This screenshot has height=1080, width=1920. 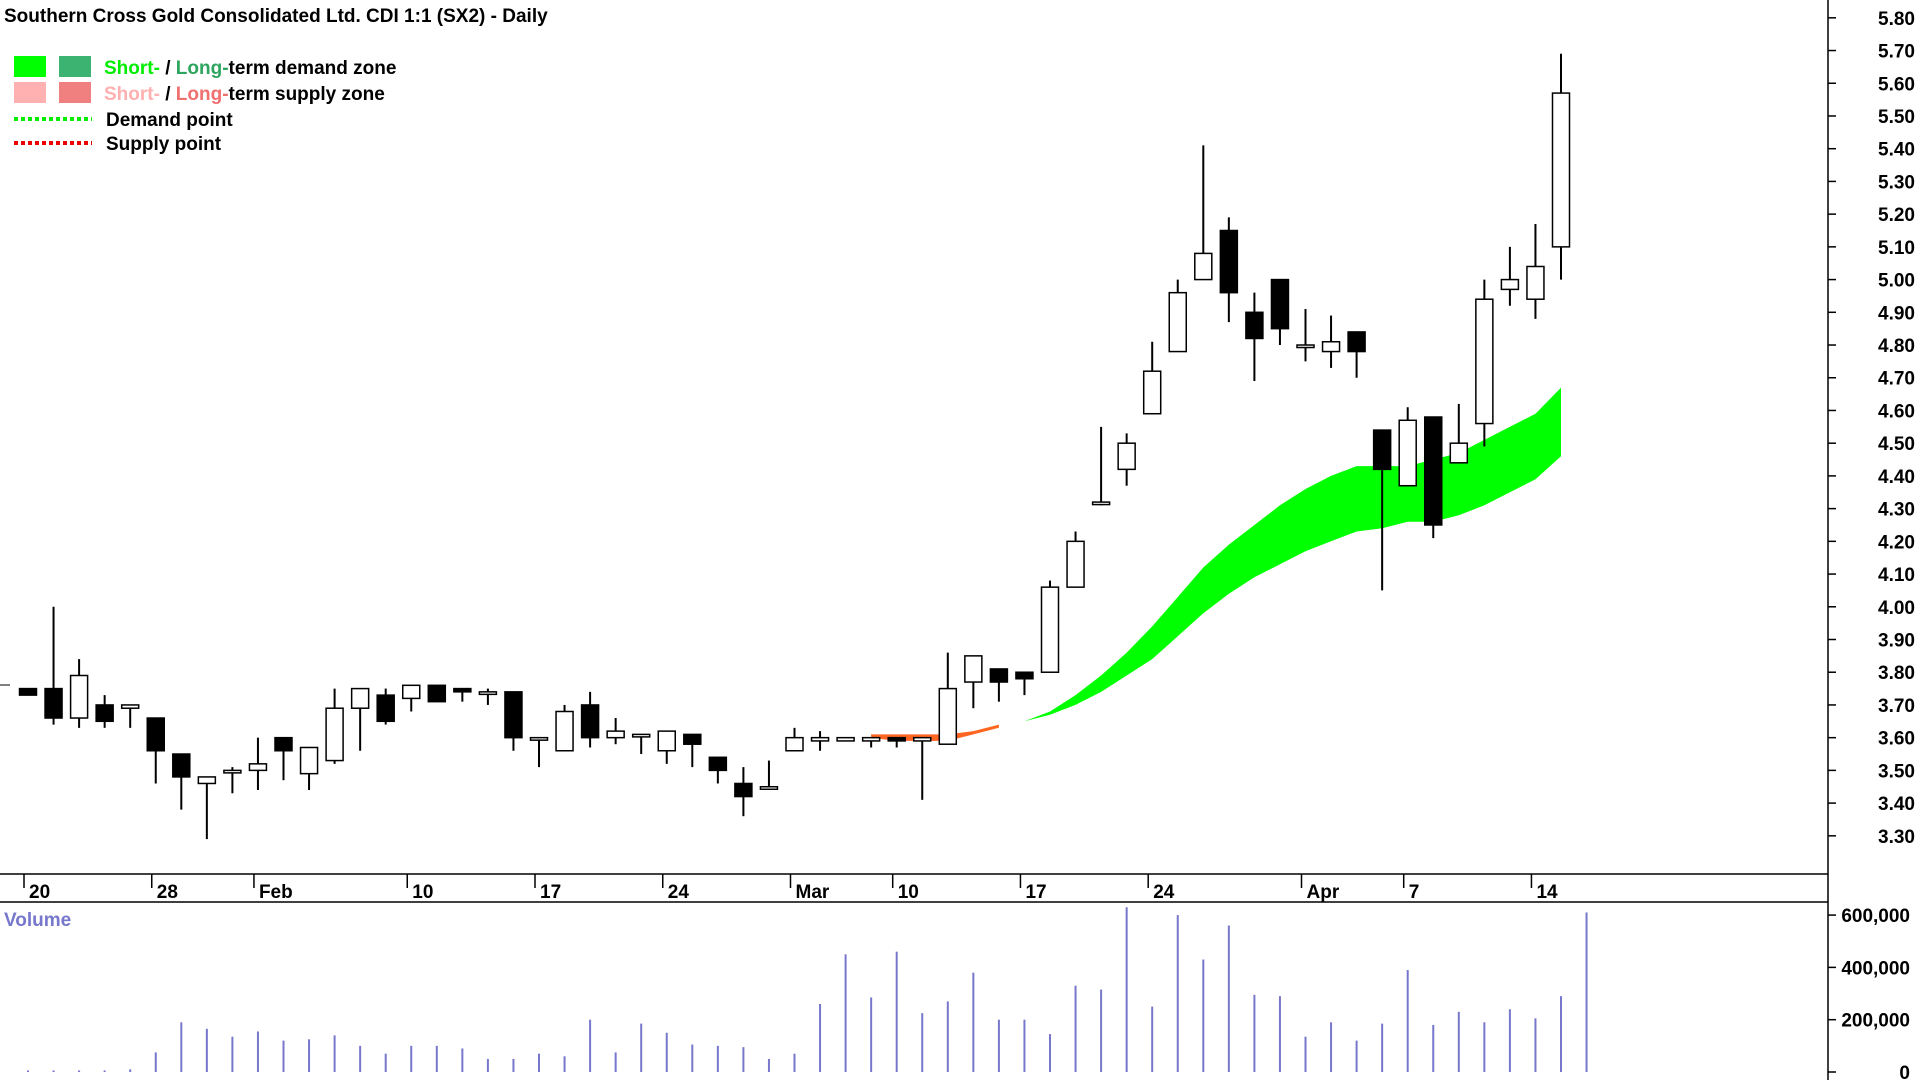 I want to click on legend-supply-short-label: Short-, so click(x=132, y=94).